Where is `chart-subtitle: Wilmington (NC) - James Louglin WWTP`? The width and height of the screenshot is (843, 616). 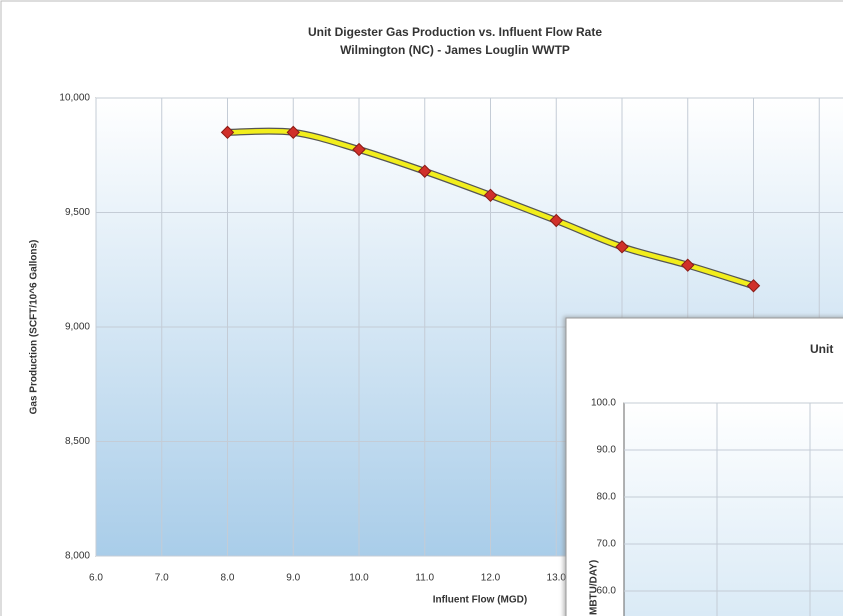
chart-subtitle: Wilmington (NC) - James Louglin WWTP is located at coordinates (455, 50).